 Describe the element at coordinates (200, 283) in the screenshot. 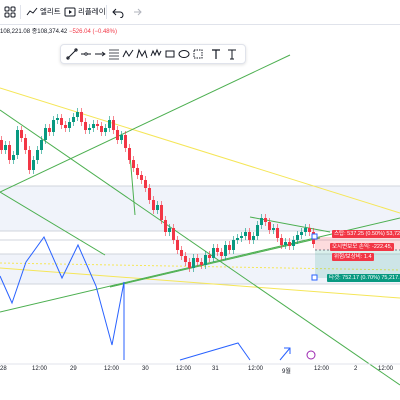

I see `yellow-trend-line-lower` at that location.